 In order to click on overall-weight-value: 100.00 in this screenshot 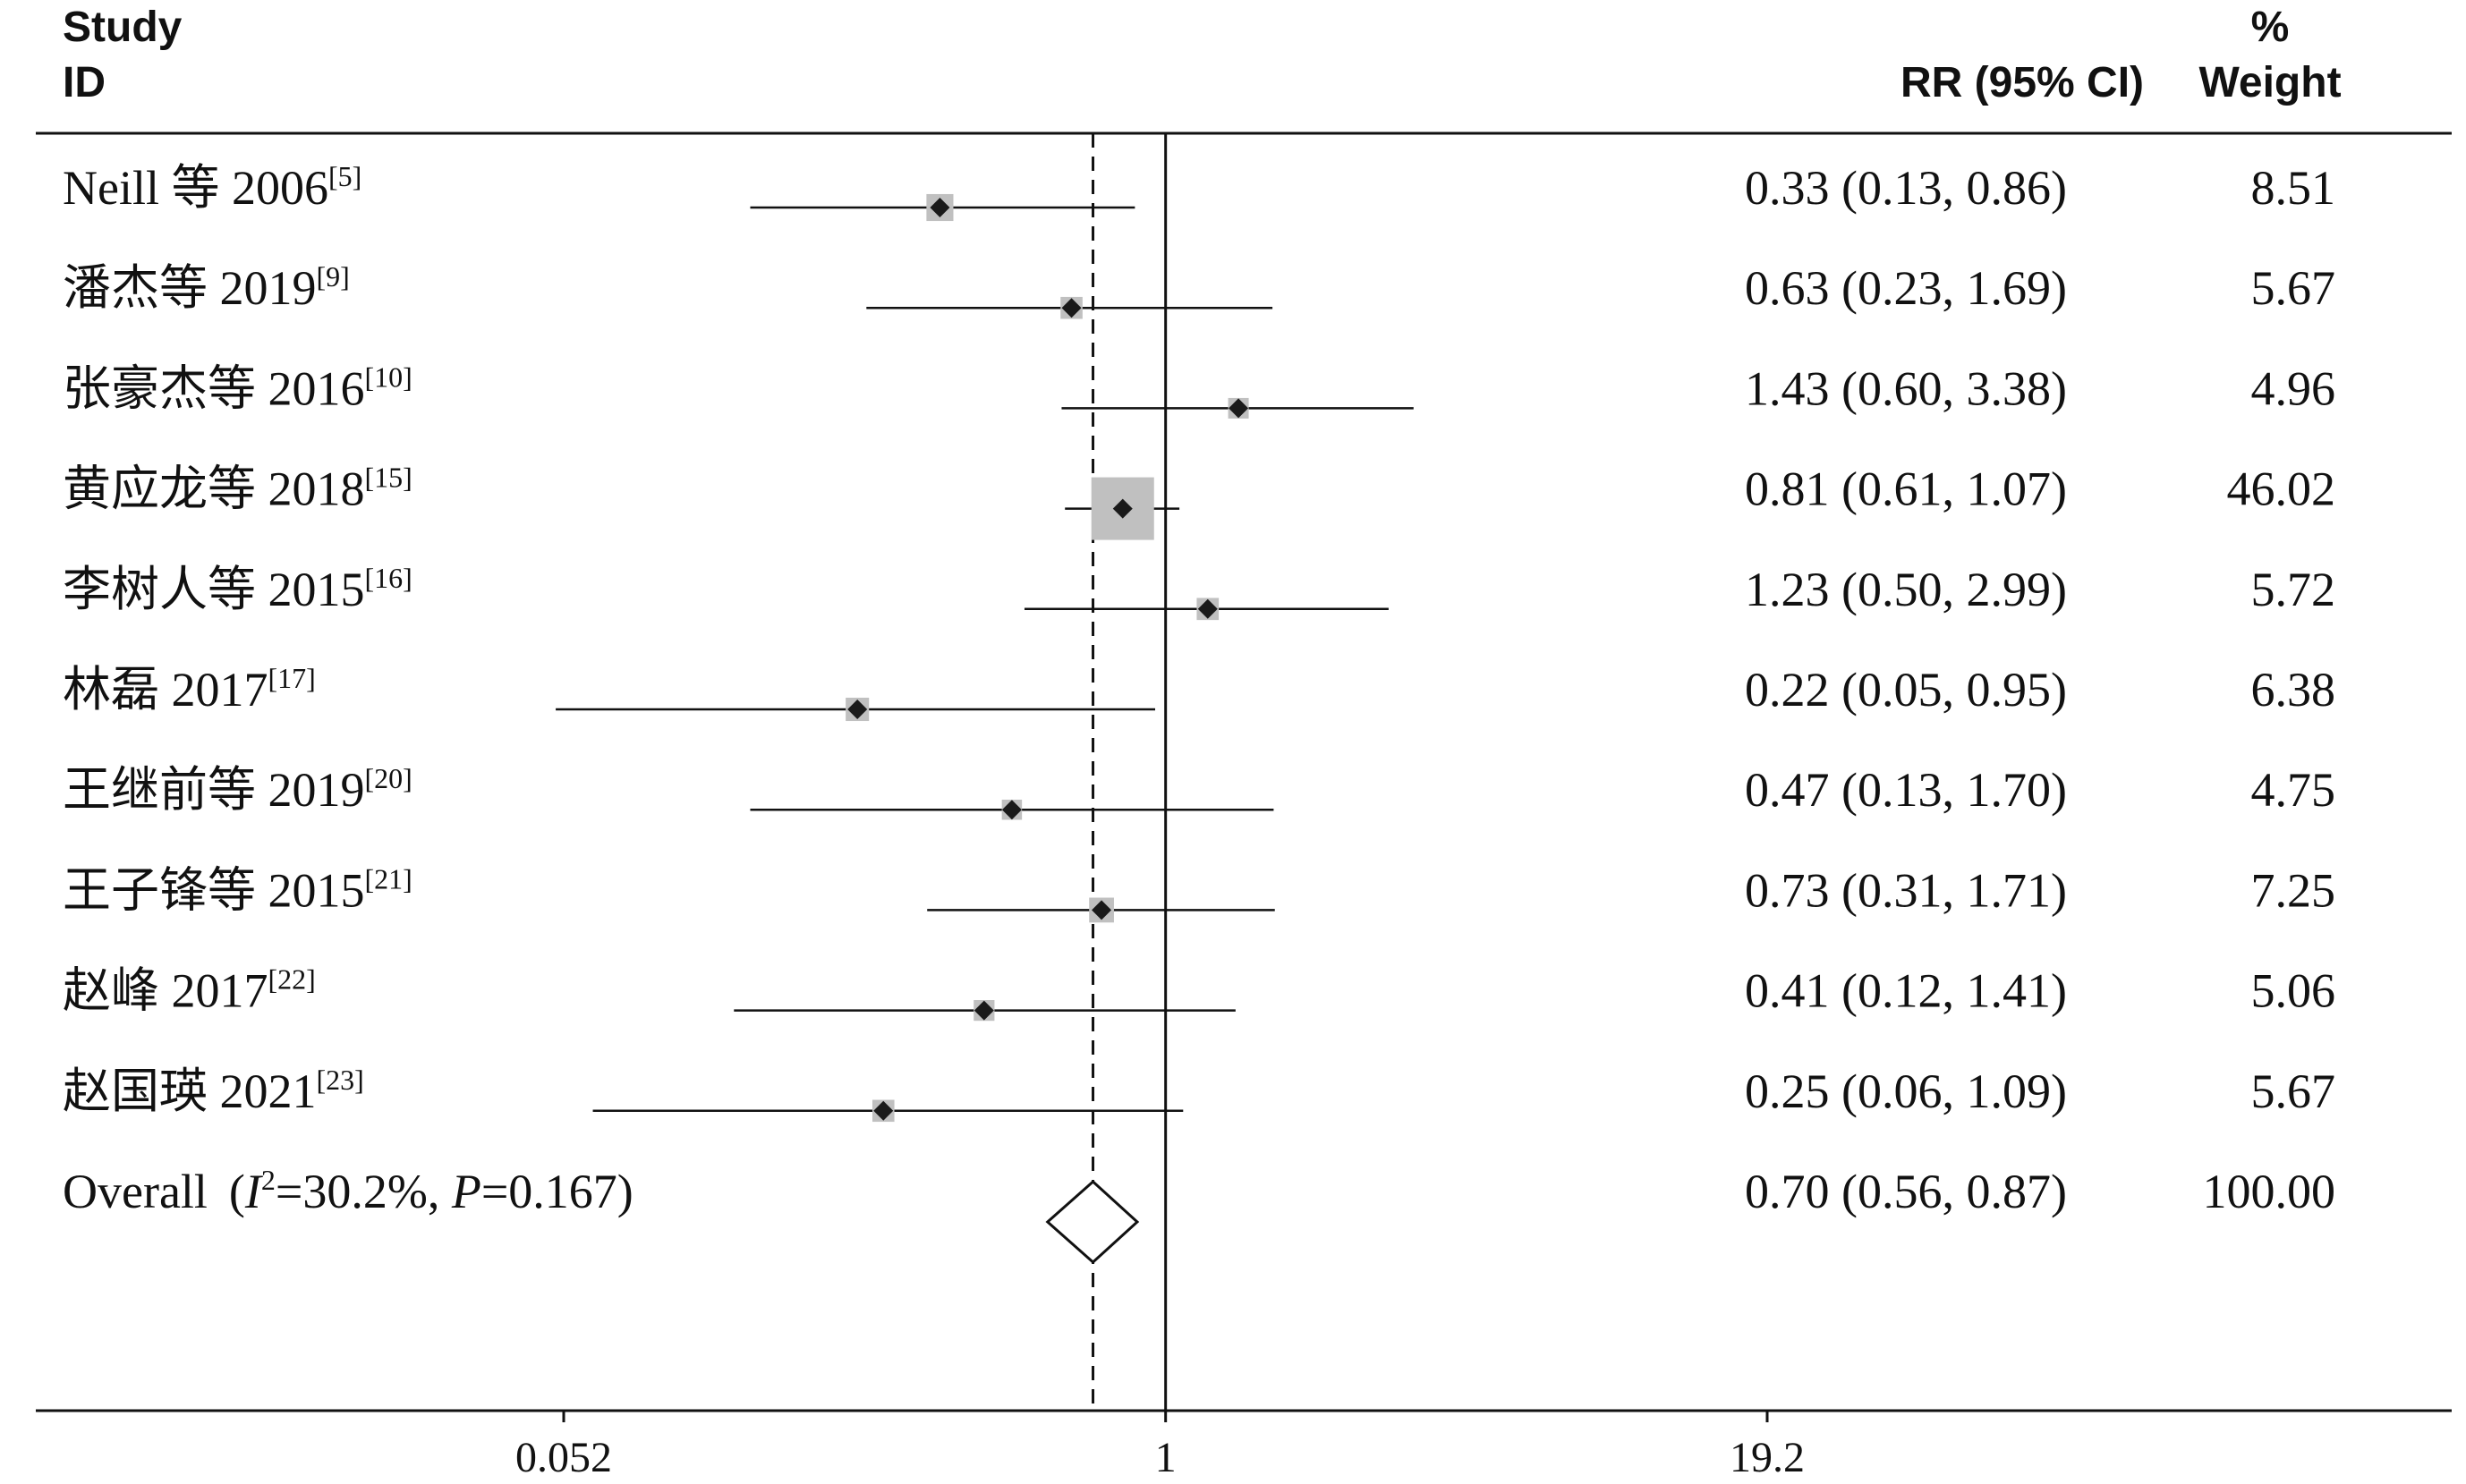, I will do `click(2269, 1191)`.